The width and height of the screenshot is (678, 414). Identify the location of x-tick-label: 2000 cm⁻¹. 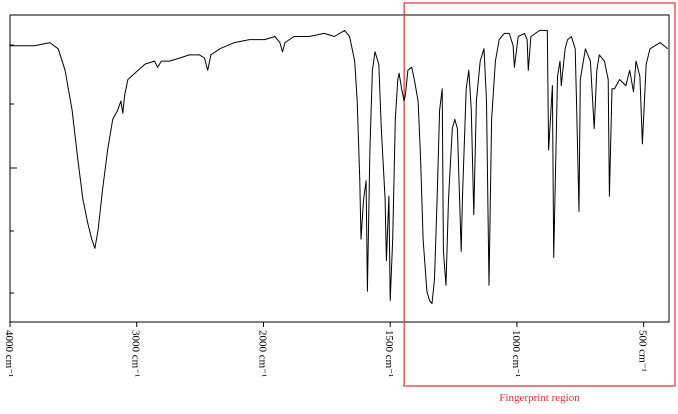
(262, 353).